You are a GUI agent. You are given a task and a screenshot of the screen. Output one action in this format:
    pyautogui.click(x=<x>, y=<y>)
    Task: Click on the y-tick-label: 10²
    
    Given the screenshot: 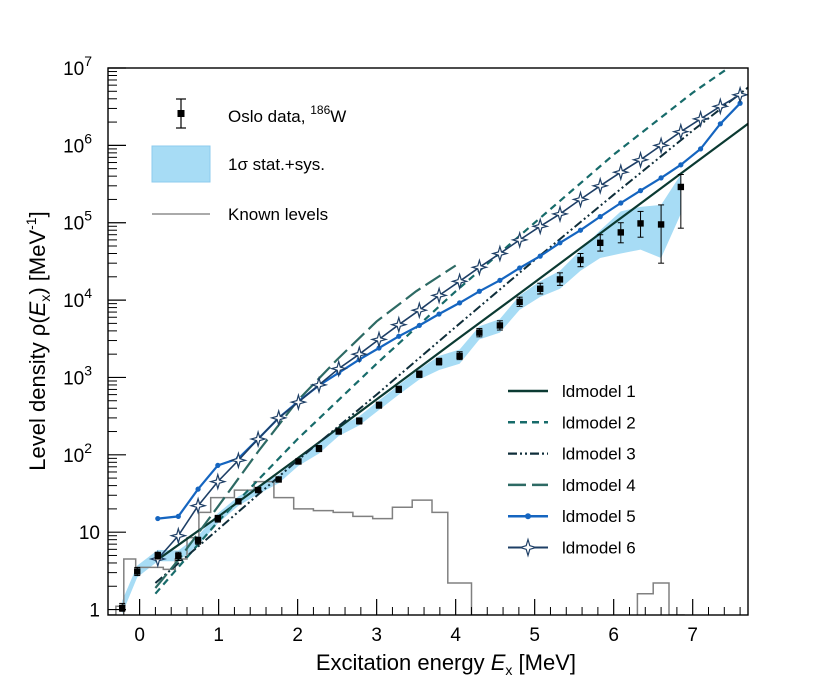 What is the action you would take?
    pyautogui.click(x=77, y=453)
    